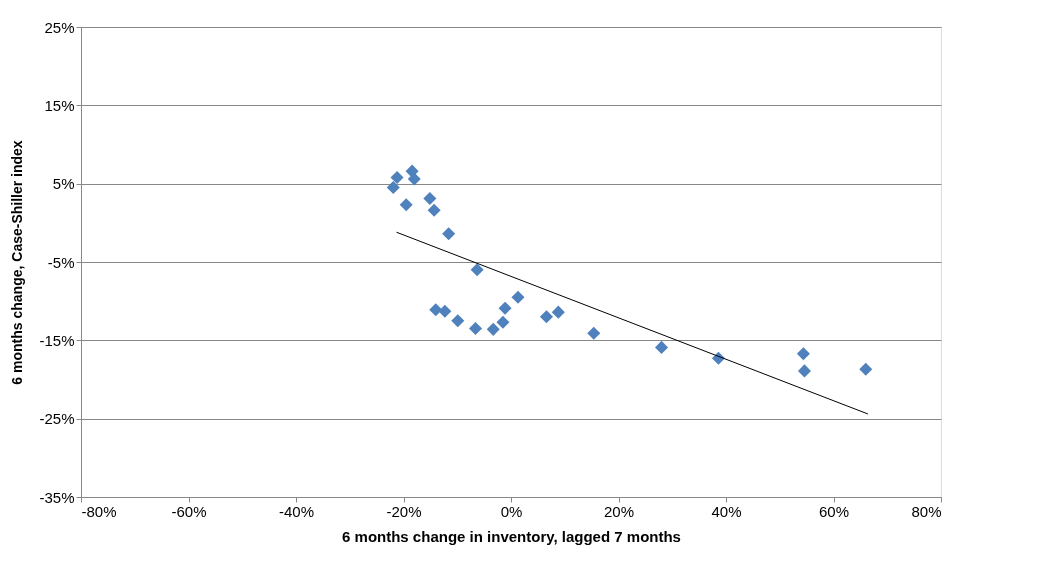  What do you see at coordinates (926, 511) in the screenshot?
I see `x-tick-label: 80%` at bounding box center [926, 511].